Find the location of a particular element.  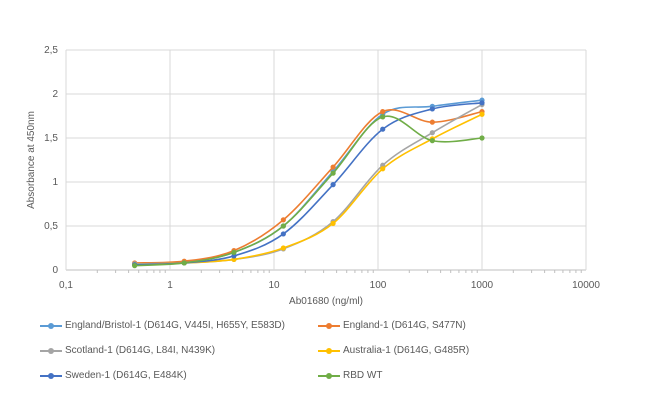

legend-label: RBD WT is located at coordinates (363, 375).